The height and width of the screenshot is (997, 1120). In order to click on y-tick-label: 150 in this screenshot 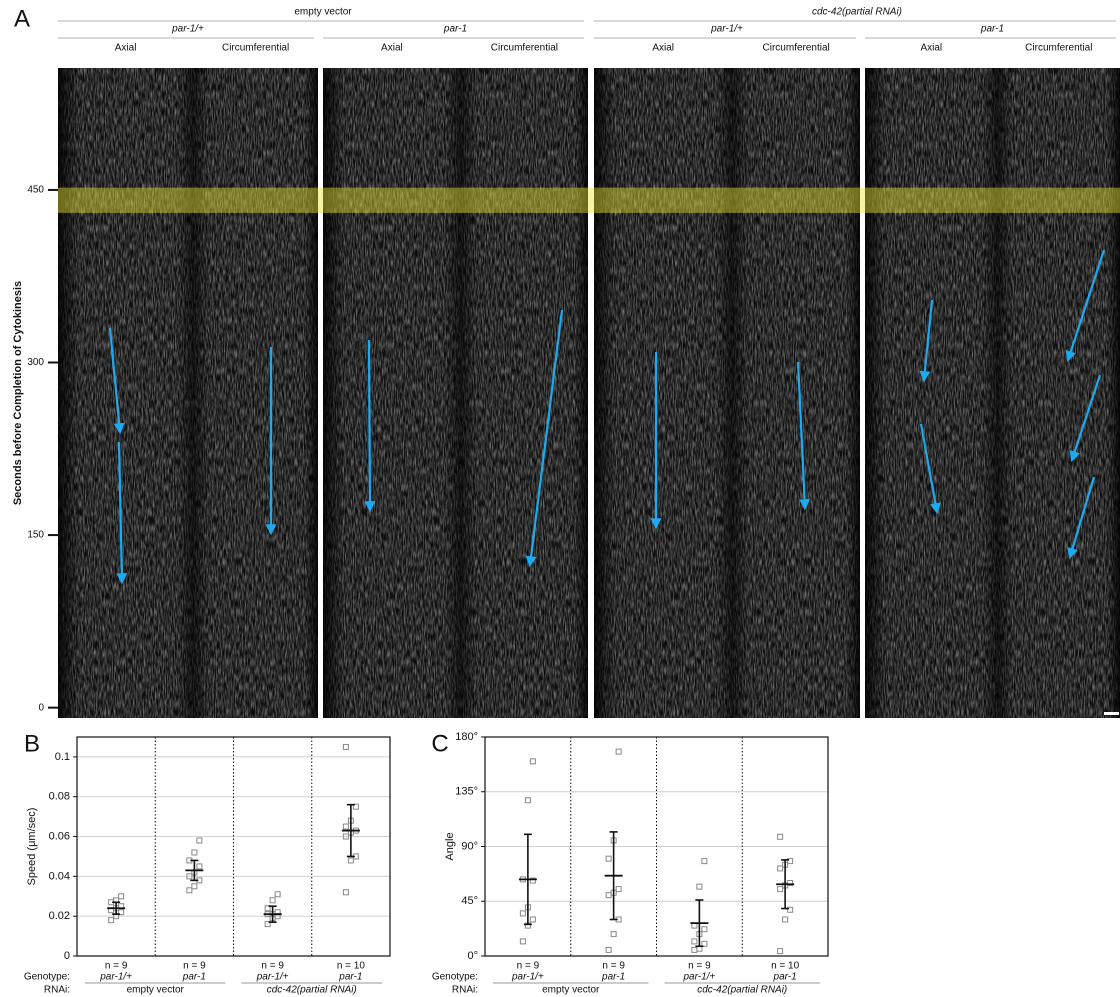, I will do `click(35, 535)`.